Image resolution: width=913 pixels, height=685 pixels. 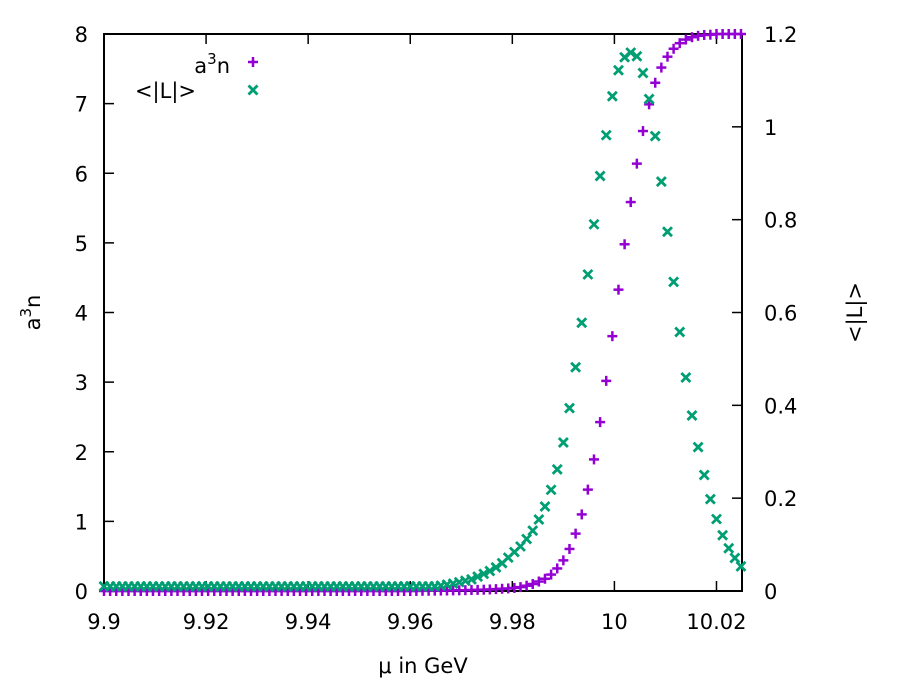 What do you see at coordinates (308, 622) in the screenshot?
I see `x-tick-label: 9.94` at bounding box center [308, 622].